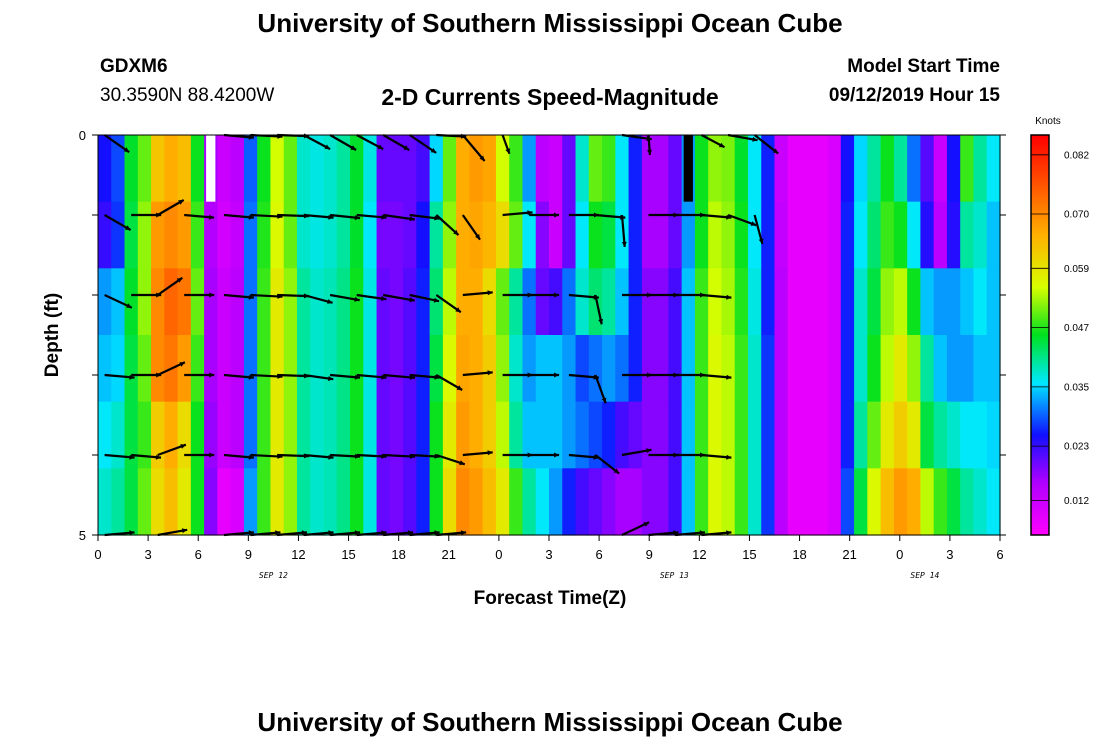 The height and width of the screenshot is (750, 1100). Describe the element at coordinates (198, 554) in the screenshot. I see `x-tick-label: 6` at that location.